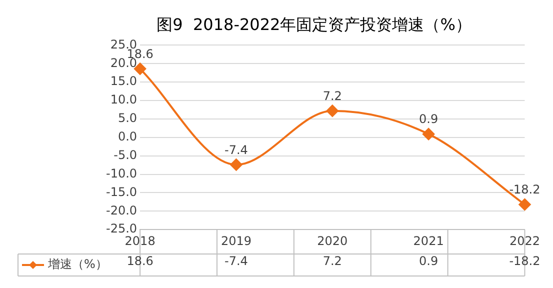 This screenshot has width=553, height=288. What do you see at coordinates (236, 149) in the screenshot?
I see `annotation: -7.4` at bounding box center [236, 149].